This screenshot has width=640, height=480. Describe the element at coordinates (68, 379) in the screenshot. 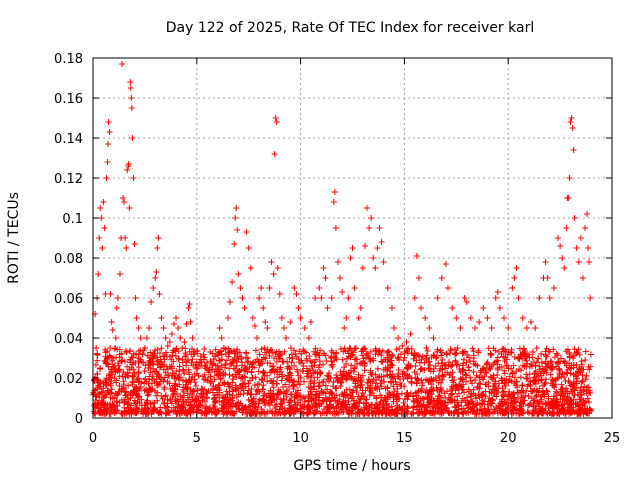

I see `y-tick-label: 0.02` at that location.